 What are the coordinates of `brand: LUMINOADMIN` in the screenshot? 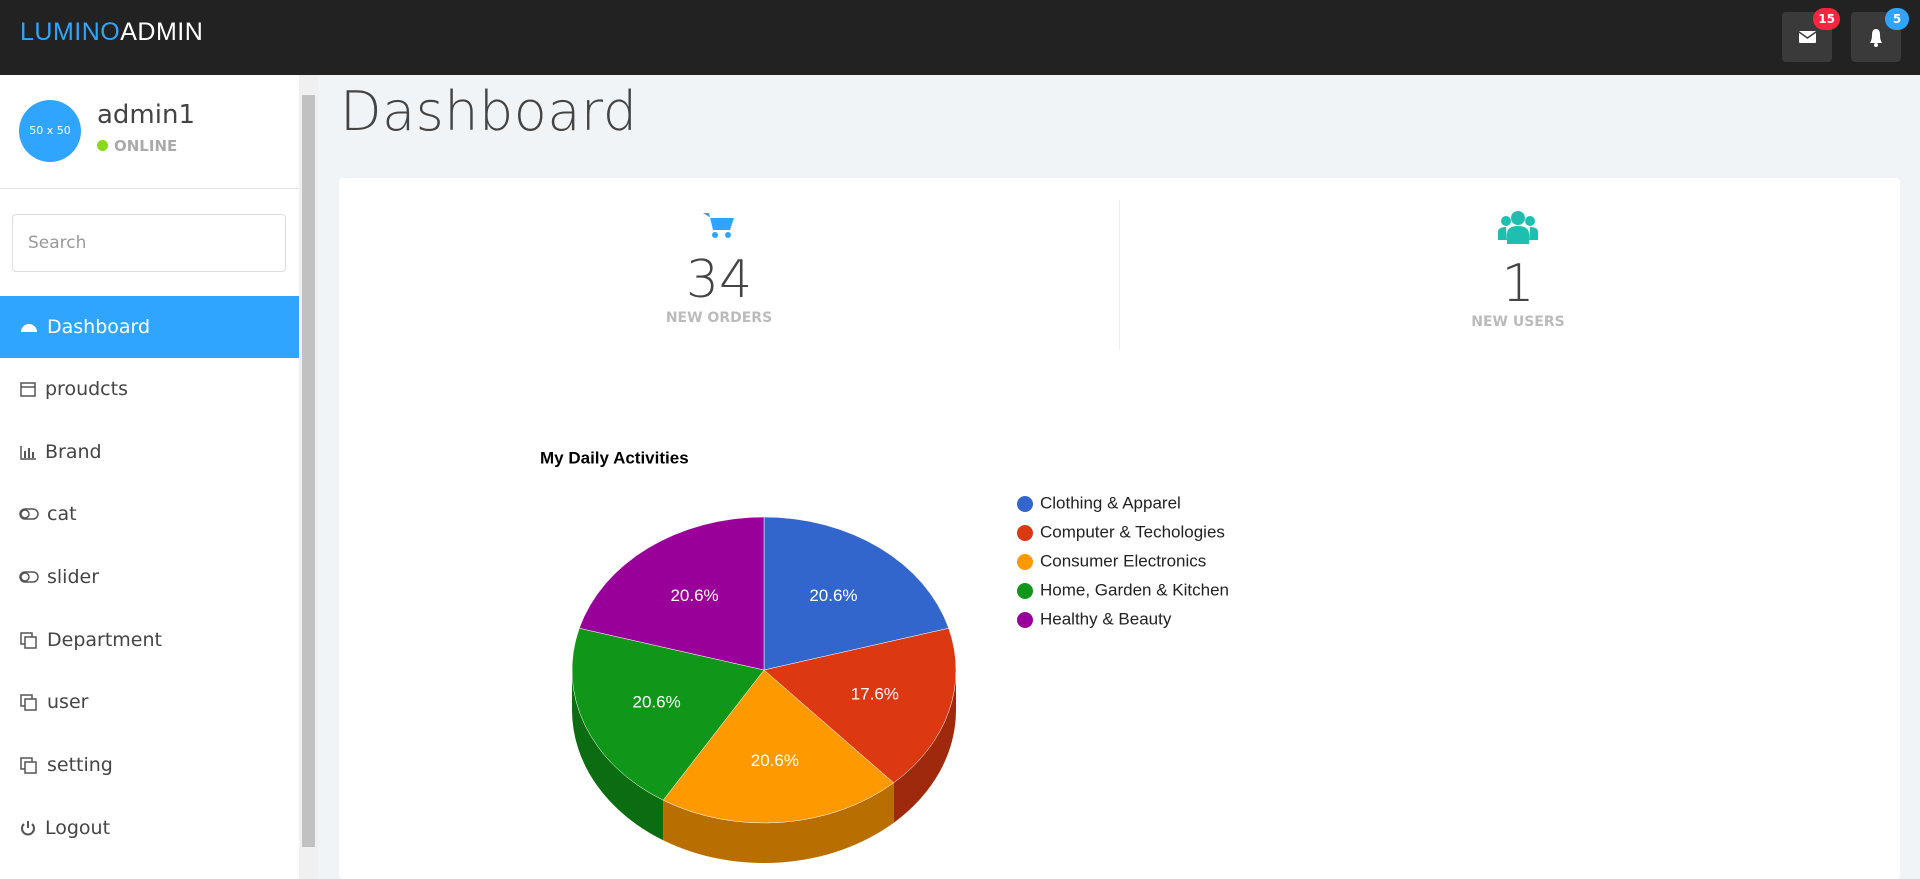 It's located at (111, 32).